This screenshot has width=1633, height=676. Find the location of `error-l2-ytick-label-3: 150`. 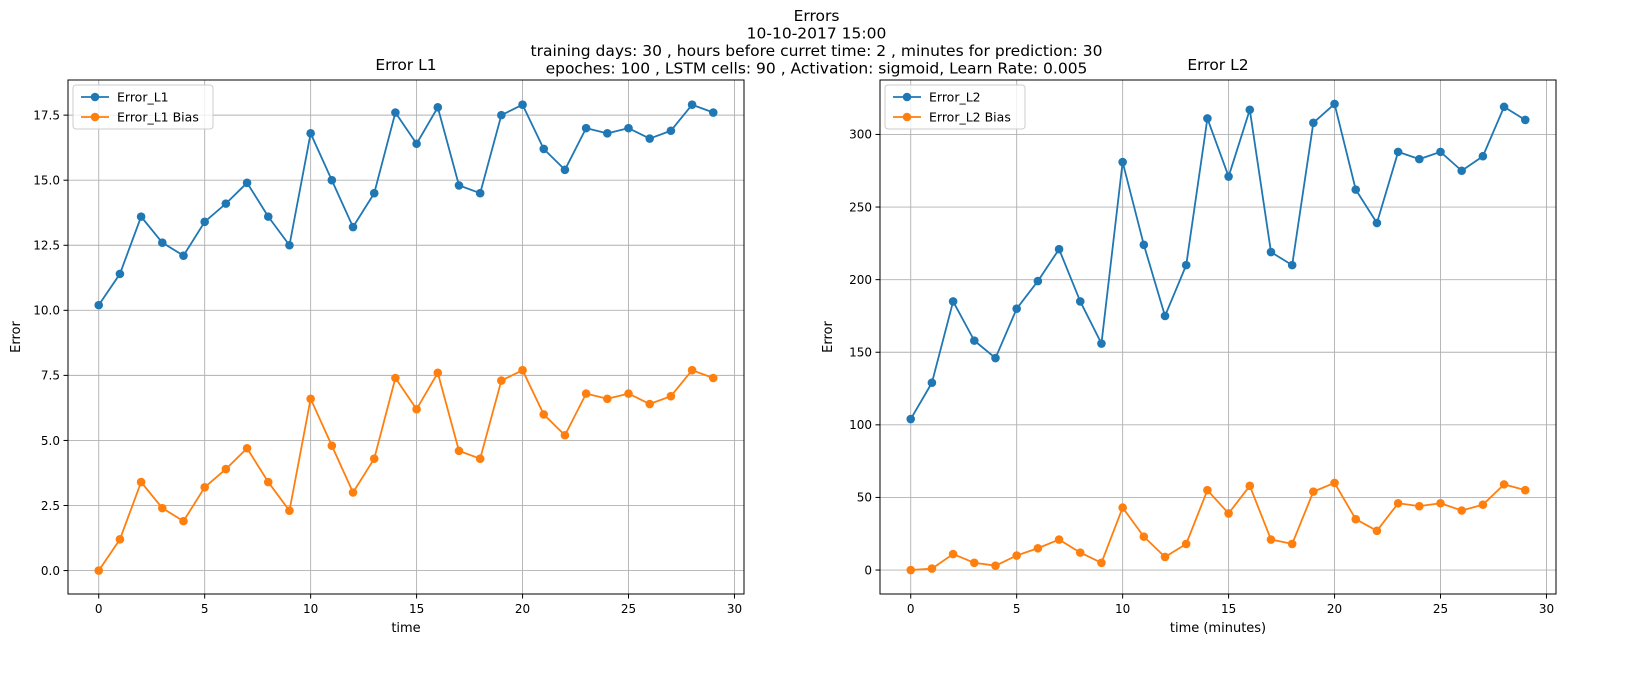

error-l2-ytick-label-3: 150 is located at coordinates (860, 353).